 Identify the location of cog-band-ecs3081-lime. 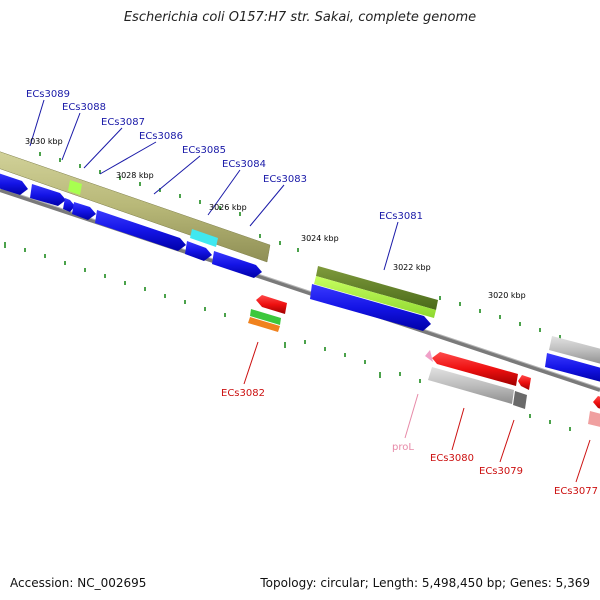
(375, 297).